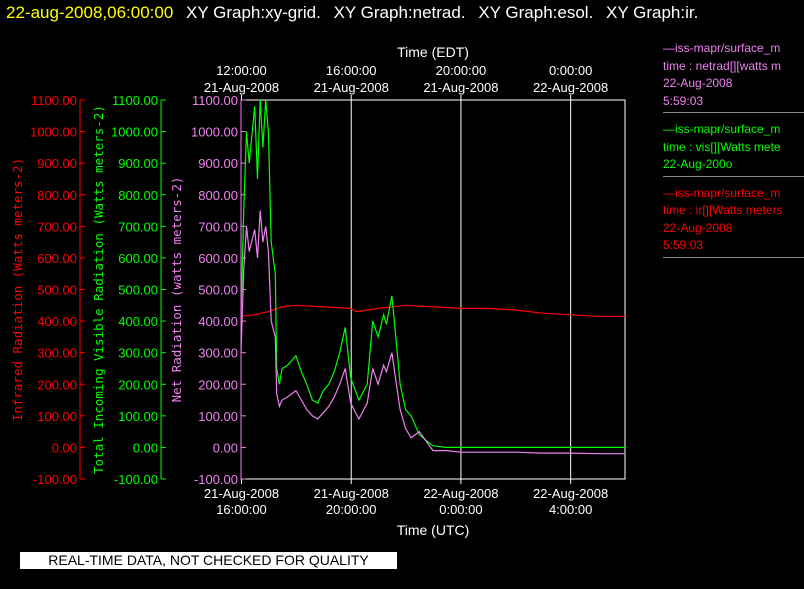  Describe the element at coordinates (433, 310) in the screenshot. I see `series-line-ir` at that location.